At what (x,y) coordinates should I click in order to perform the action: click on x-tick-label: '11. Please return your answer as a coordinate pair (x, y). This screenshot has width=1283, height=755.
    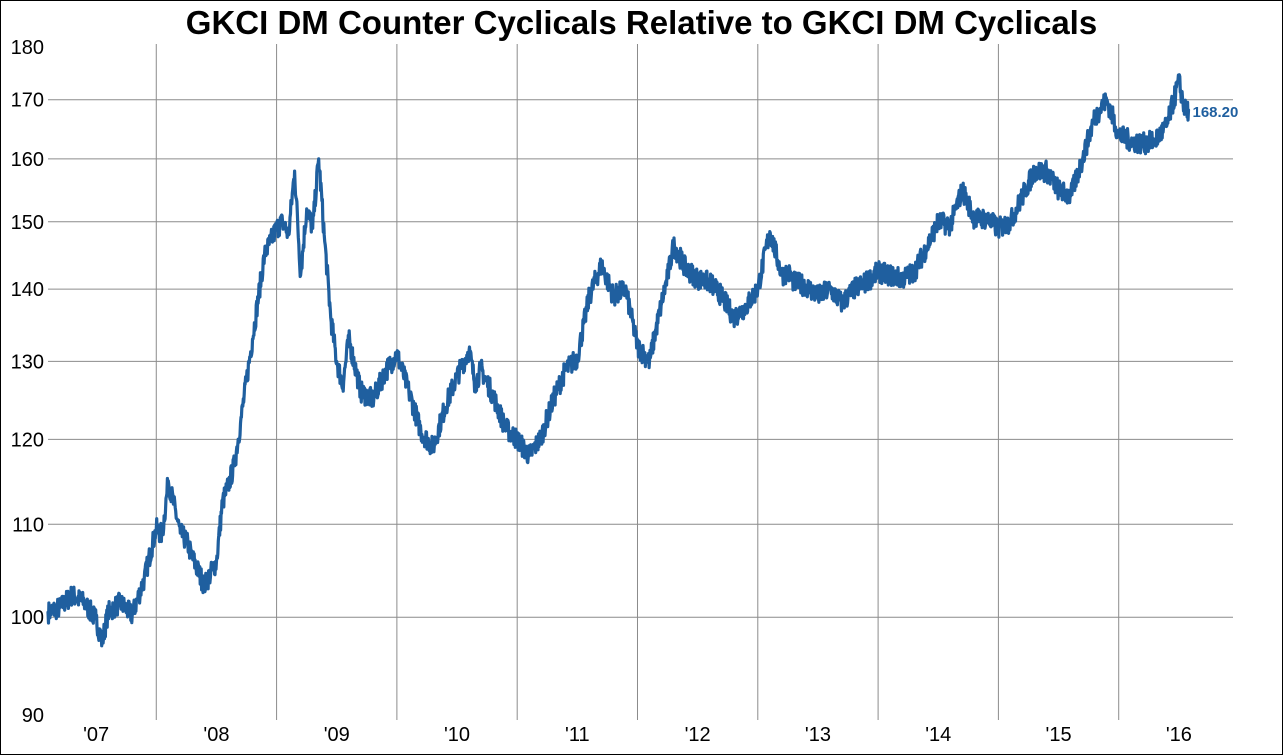
    Looking at the image, I should click on (577, 735).